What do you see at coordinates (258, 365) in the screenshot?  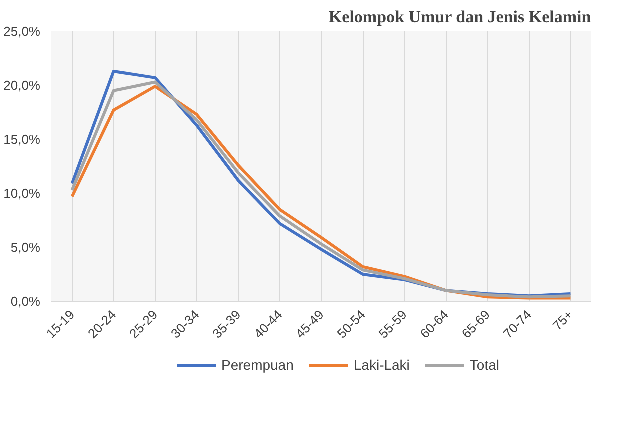 I see `legend-label: Perempuan` at bounding box center [258, 365].